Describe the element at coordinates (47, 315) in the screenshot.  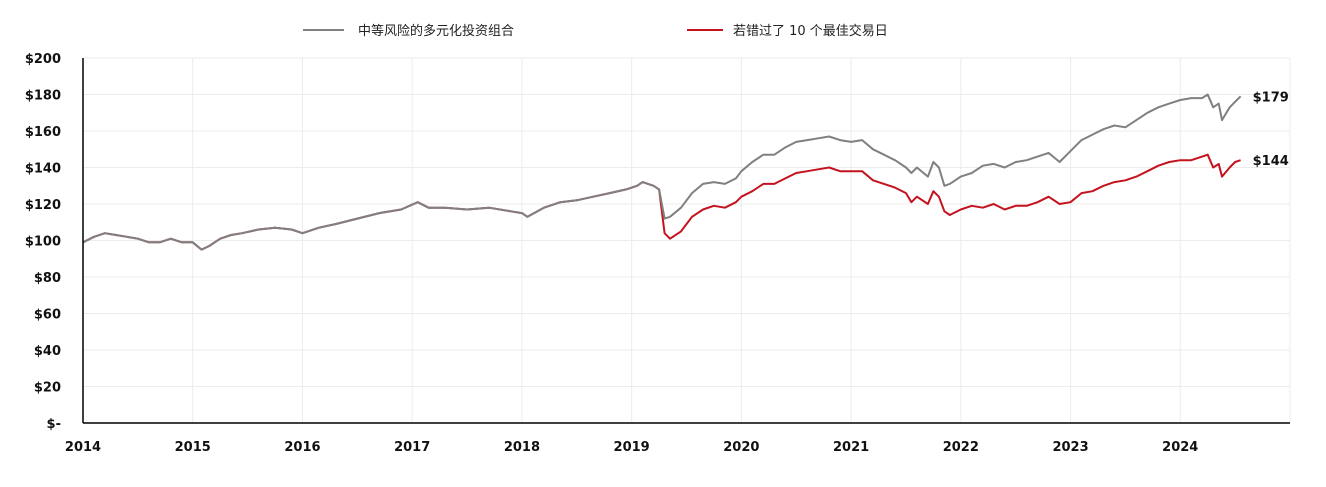
I see `y-tick-label: $60` at that location.